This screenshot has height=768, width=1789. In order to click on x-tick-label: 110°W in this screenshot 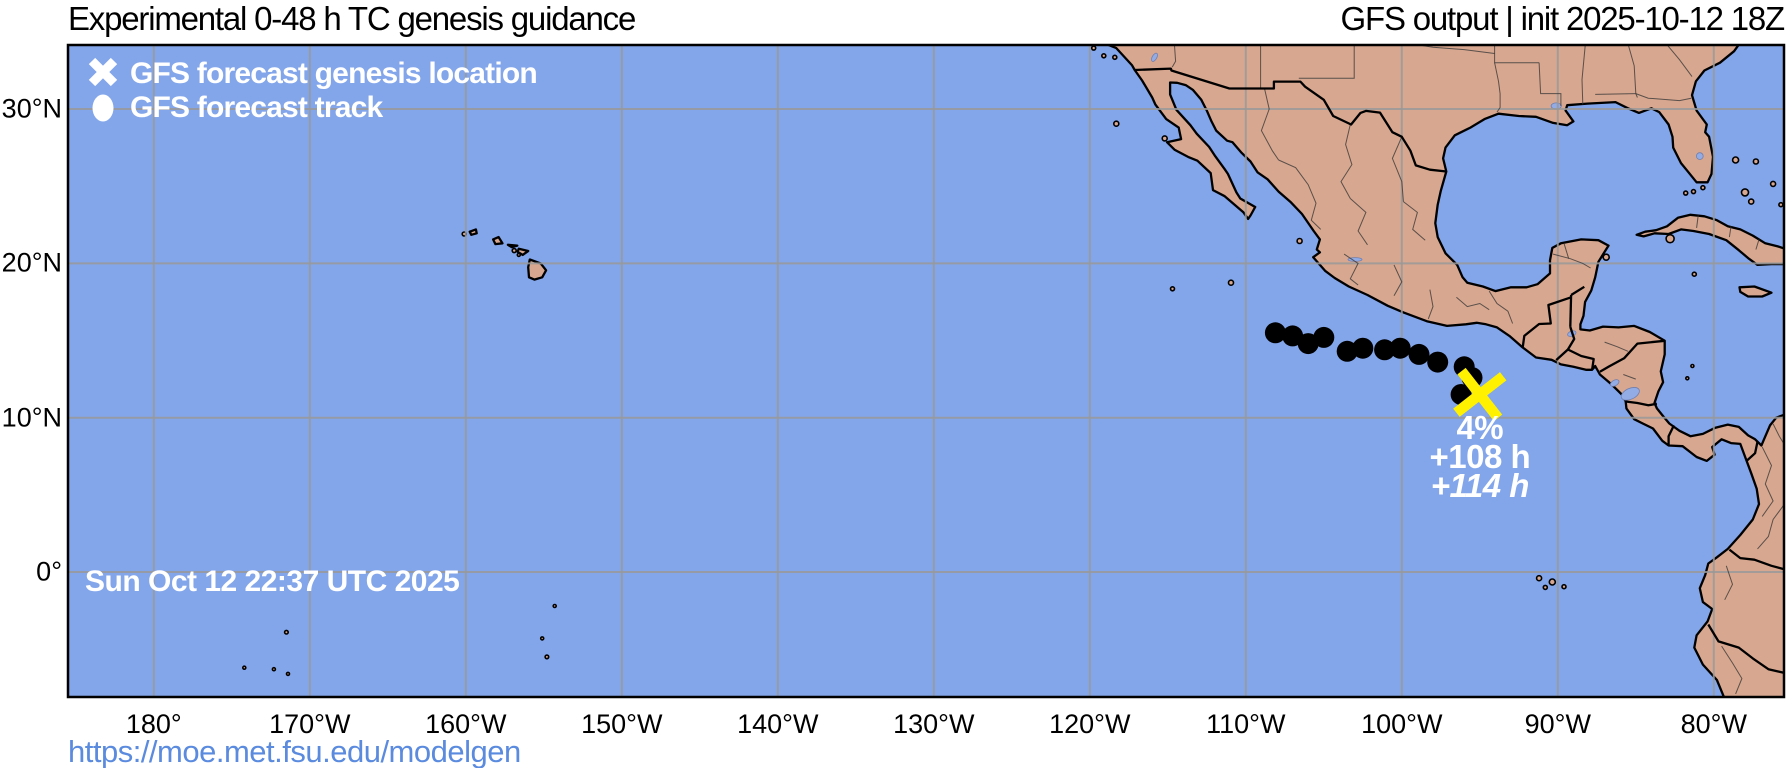, I will do `click(1246, 724)`.